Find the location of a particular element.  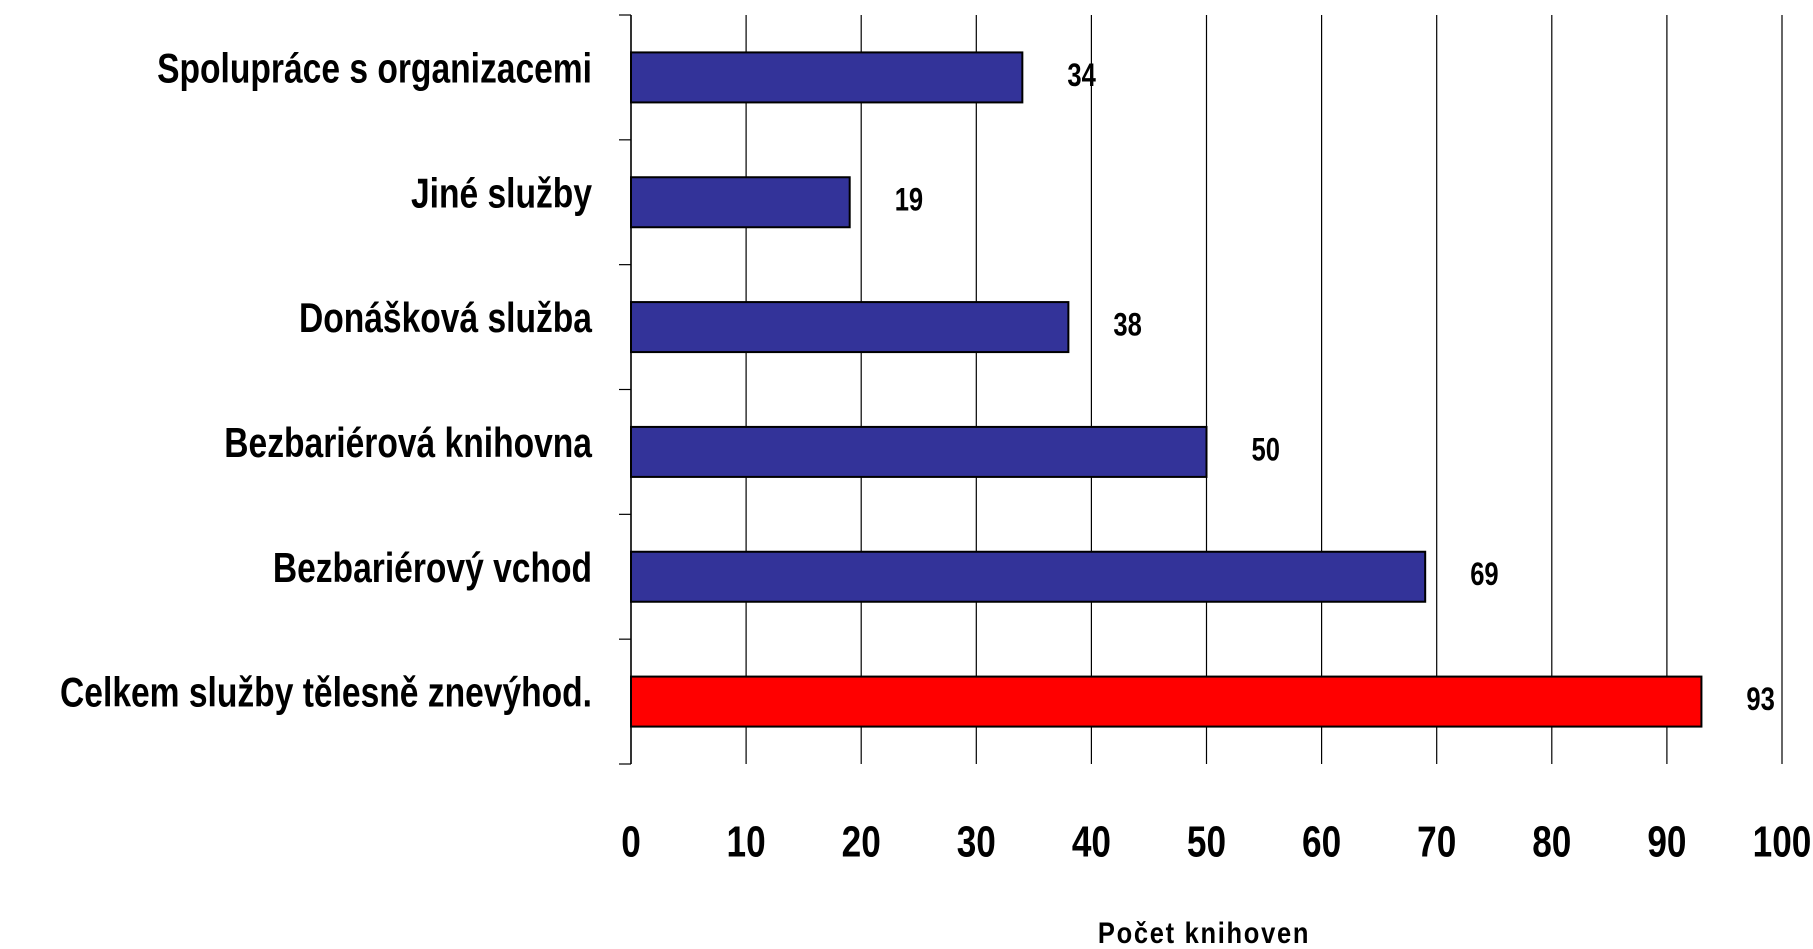

category-label: Donášková služba is located at coordinates (446, 319).